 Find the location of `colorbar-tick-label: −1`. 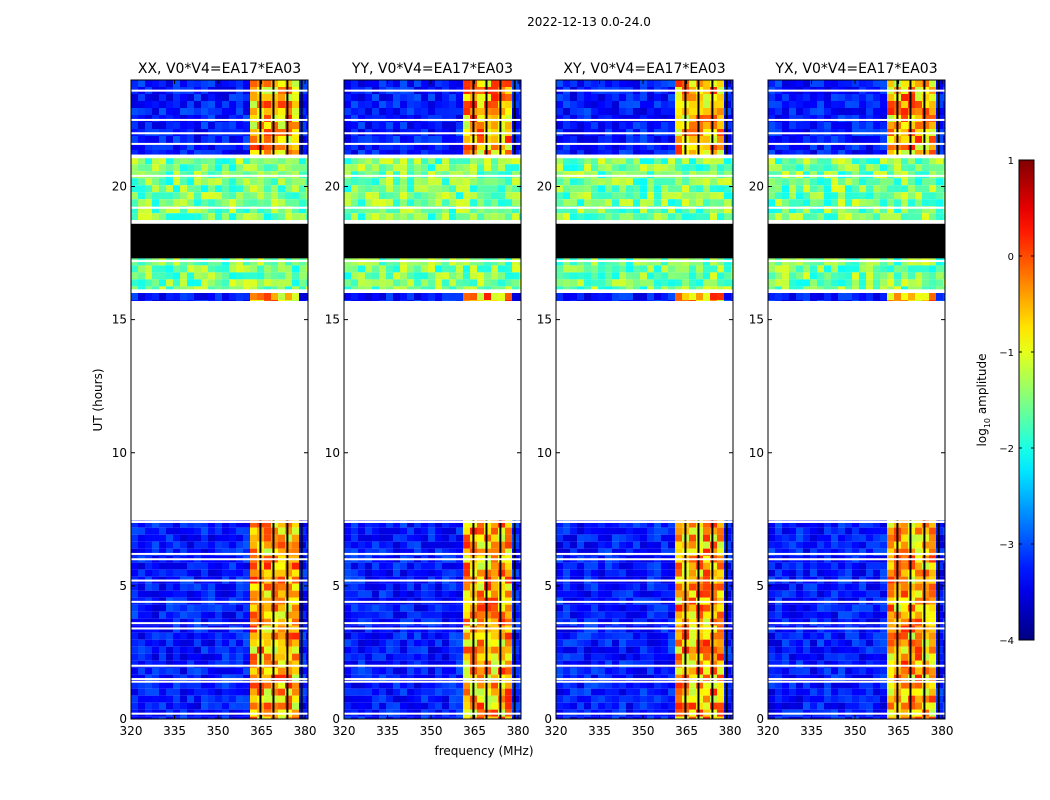

colorbar-tick-label: −1 is located at coordinates (1006, 353).